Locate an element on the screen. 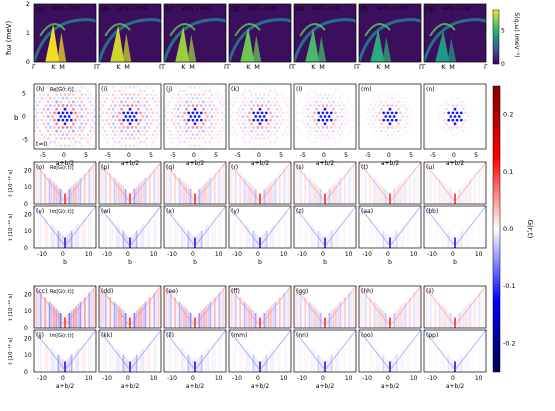 Image resolution: width=555 pixels, height=411 pixels. panel-label: (oo) is located at coordinates (367, 335).